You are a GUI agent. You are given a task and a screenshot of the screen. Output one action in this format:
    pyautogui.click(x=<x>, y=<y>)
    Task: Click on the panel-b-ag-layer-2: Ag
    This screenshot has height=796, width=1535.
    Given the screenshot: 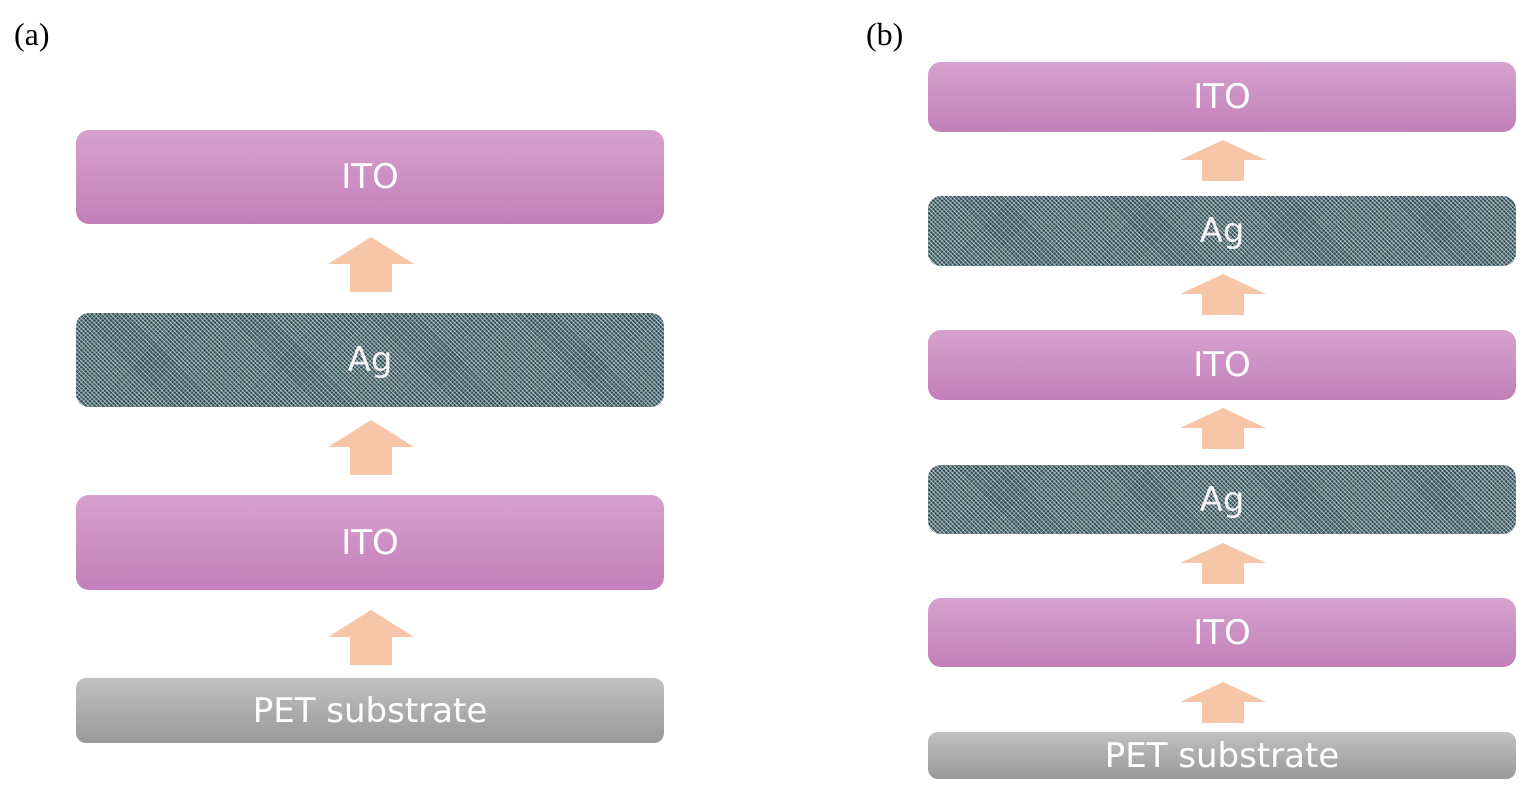 What is the action you would take?
    pyautogui.click(x=1222, y=499)
    